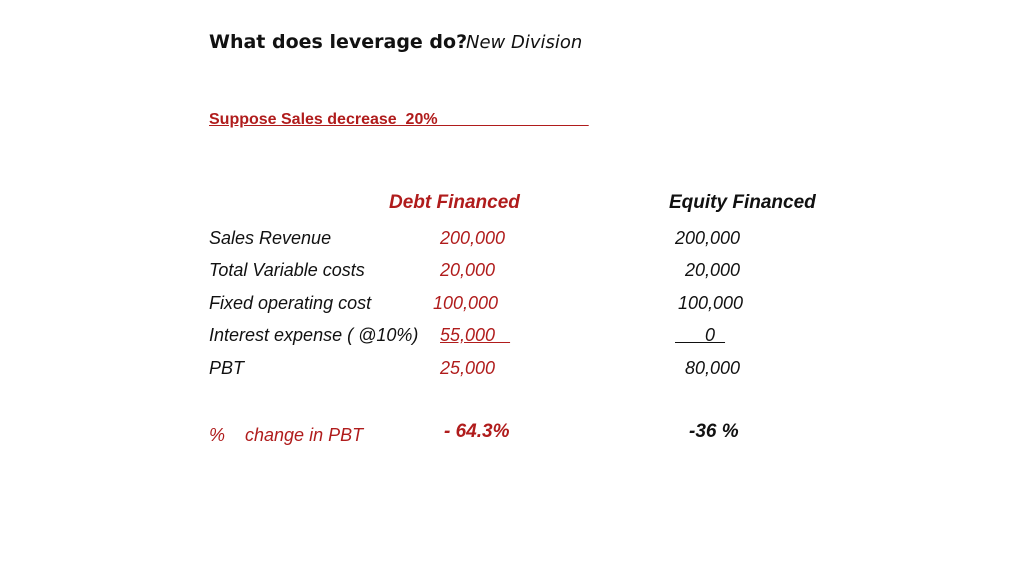  What do you see at coordinates (708, 238) in the screenshot?
I see `row-equity-value: 200,000` at bounding box center [708, 238].